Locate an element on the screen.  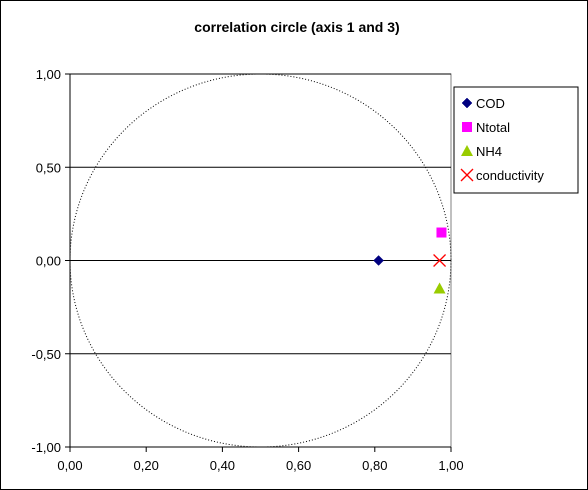
x-tick-label-1: 0,20 is located at coordinates (146, 465).